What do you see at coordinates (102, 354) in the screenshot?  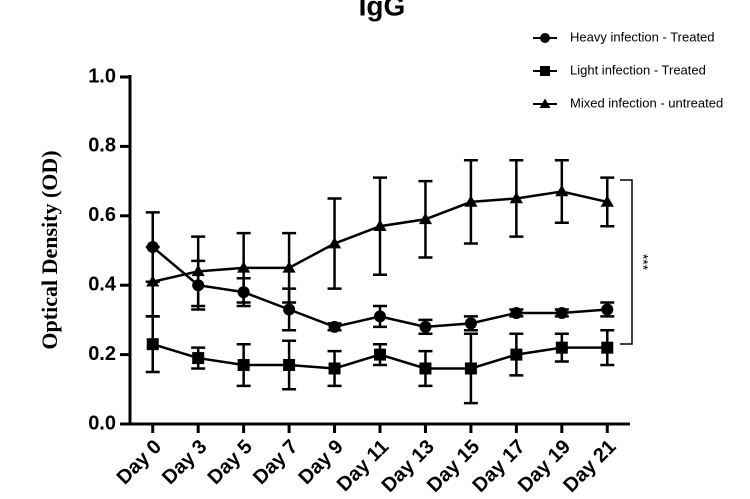 I see `y-tick-label: 0.2` at bounding box center [102, 354].